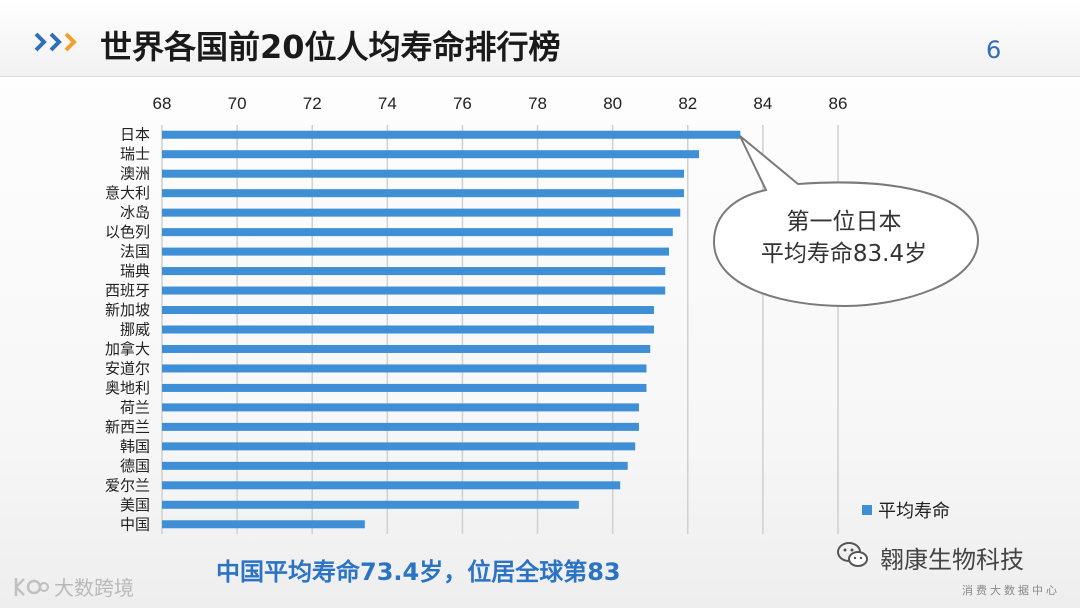 Image resolution: width=1080 pixels, height=608 pixels. Describe the element at coordinates (127, 193) in the screenshot. I see `category-label: 意大利` at that location.